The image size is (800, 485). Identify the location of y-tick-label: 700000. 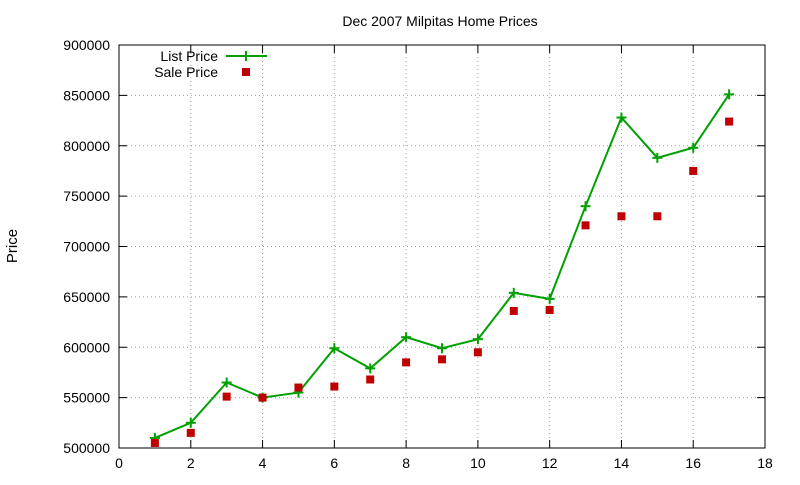
(86, 247).